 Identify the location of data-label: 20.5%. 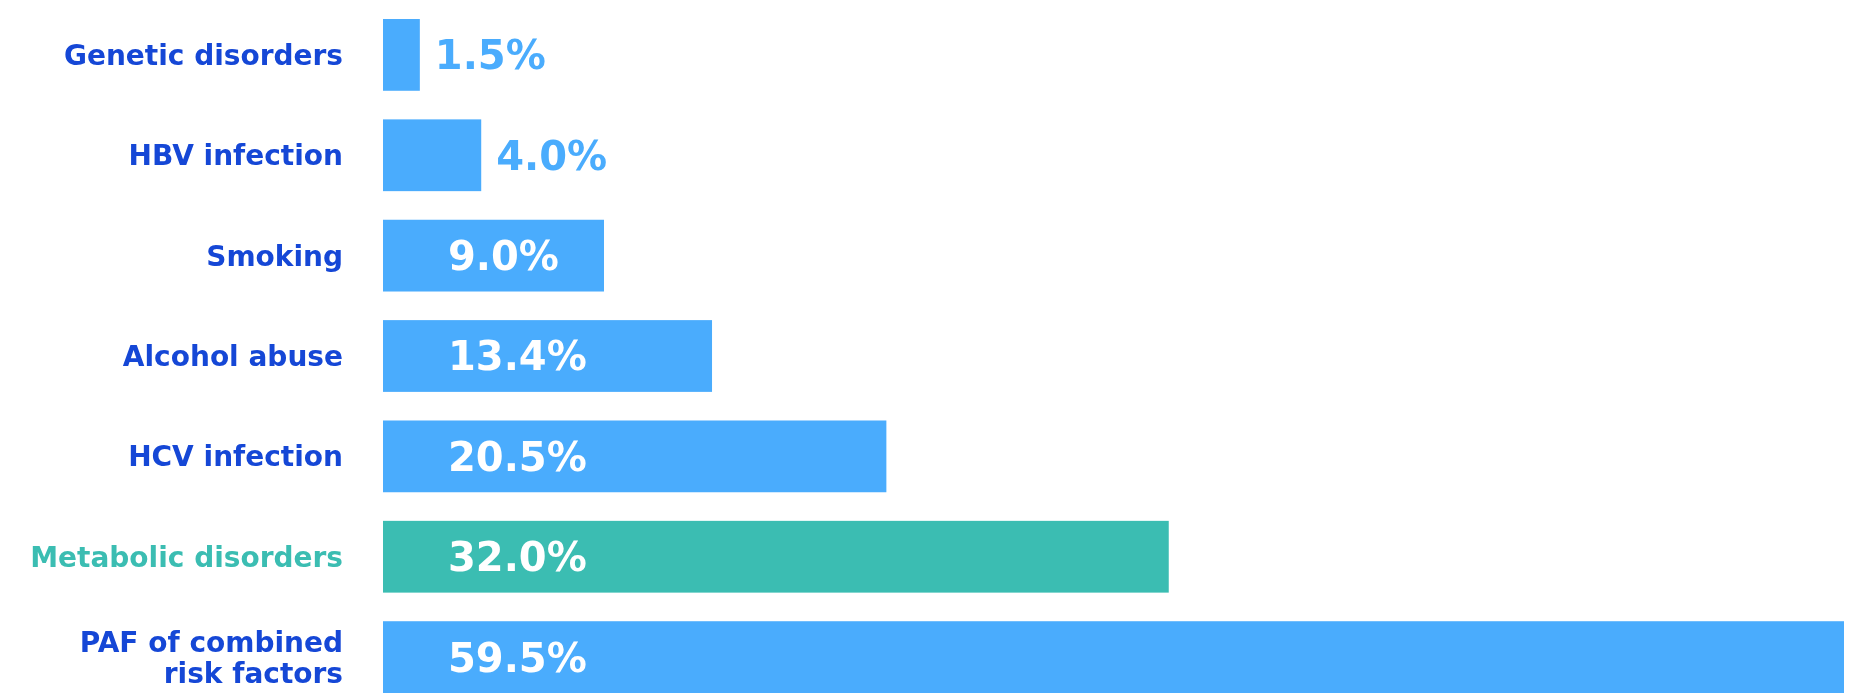
(517, 456).